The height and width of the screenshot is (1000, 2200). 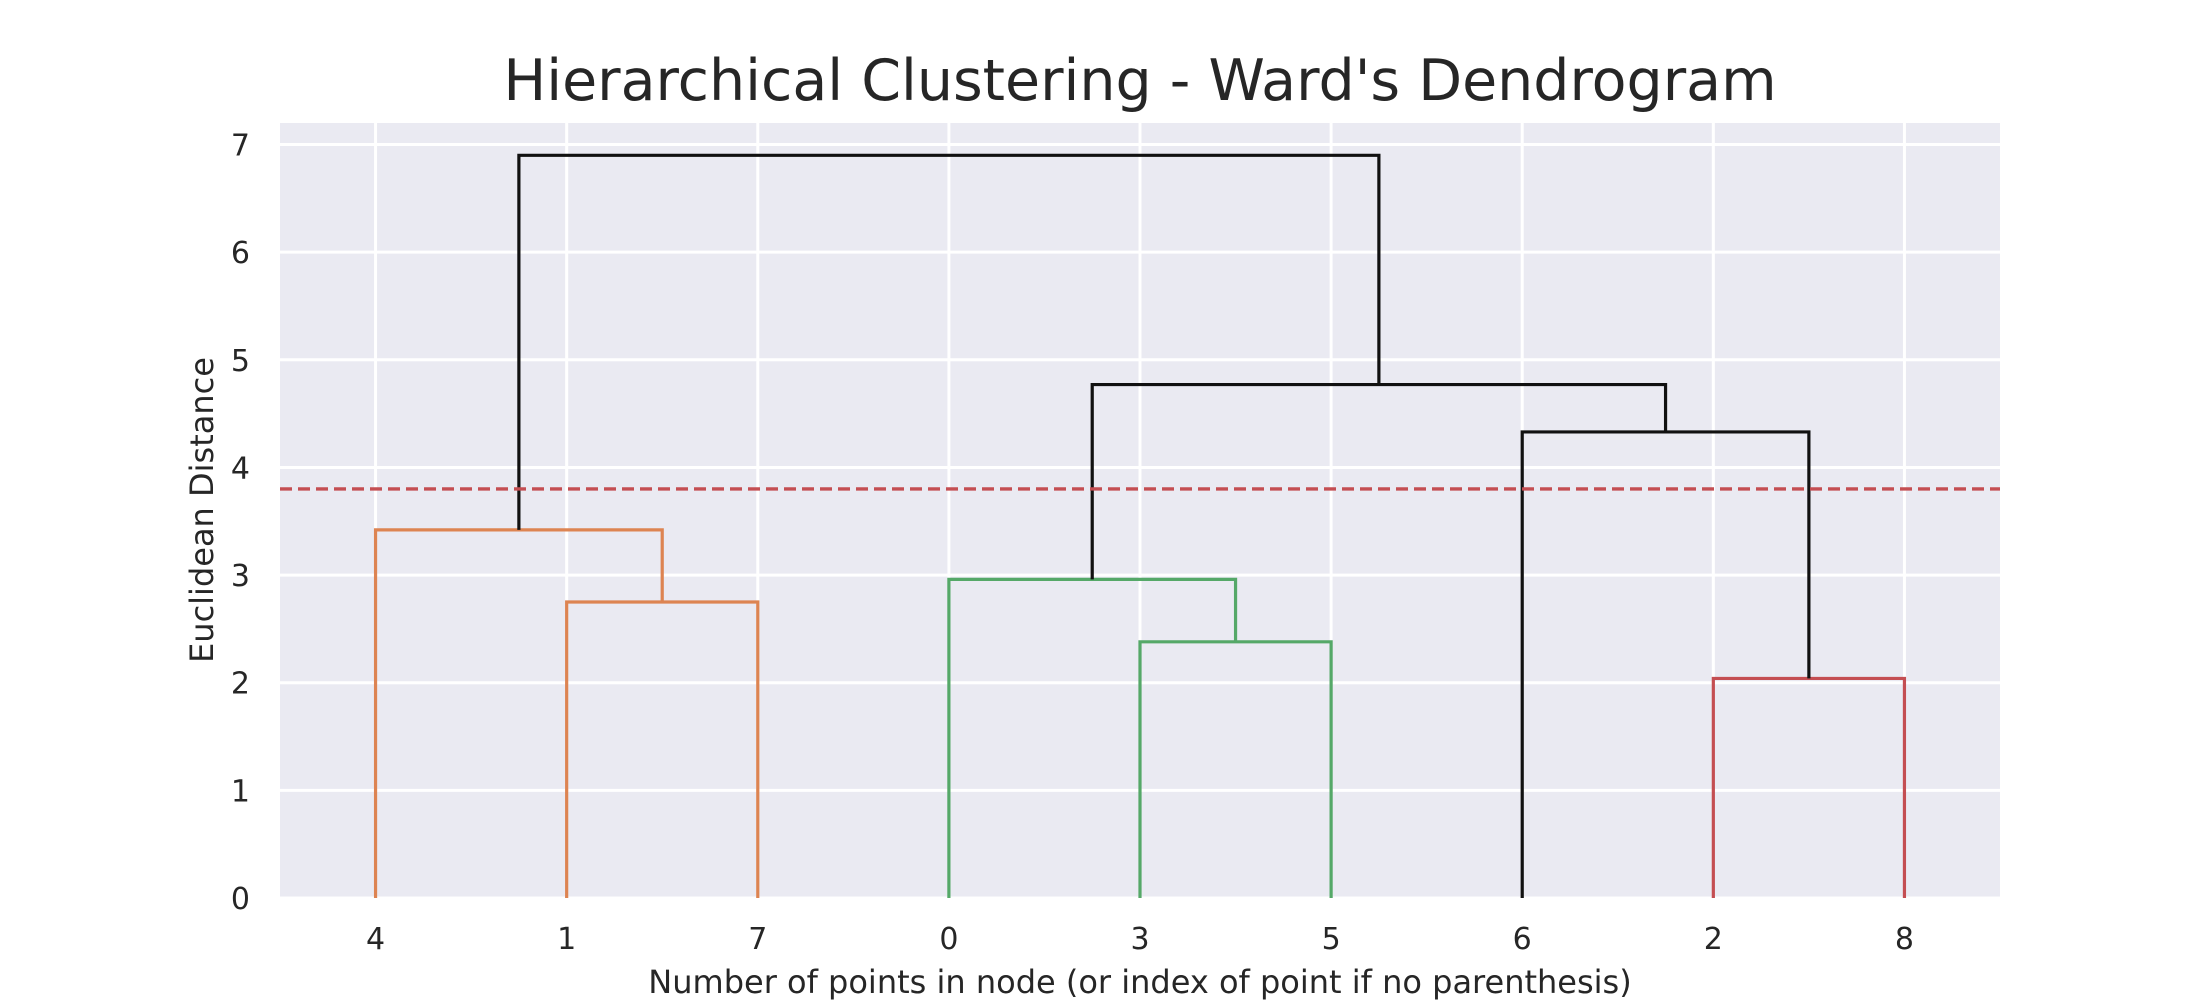 I want to click on x-tick-label: 8, so click(x=1904, y=939).